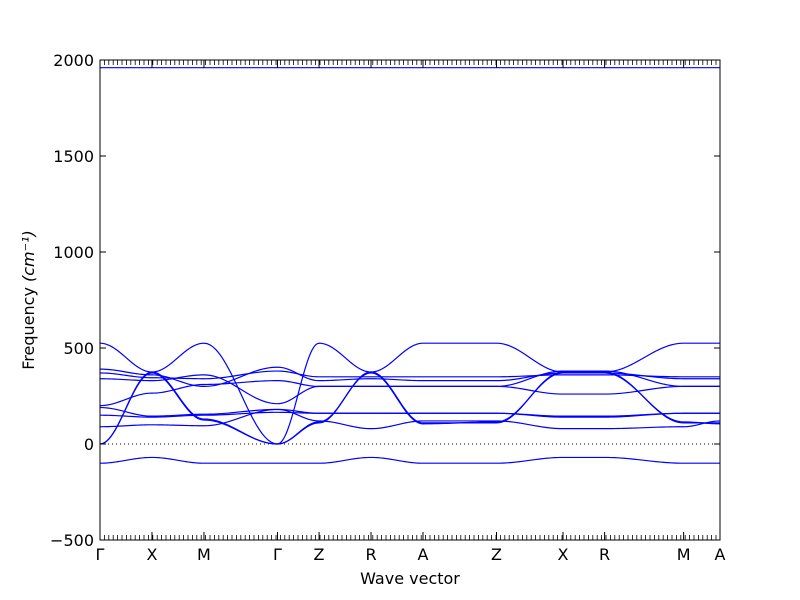 The height and width of the screenshot is (600, 800). Describe the element at coordinates (410, 578) in the screenshot. I see `x-axis-label: Wave vector` at that location.